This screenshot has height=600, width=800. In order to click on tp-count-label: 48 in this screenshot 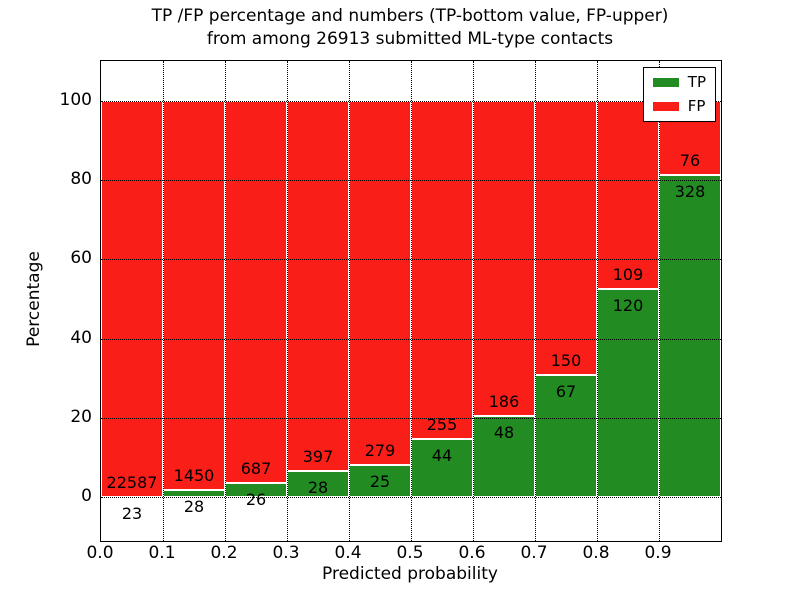, I will do `click(504, 432)`.